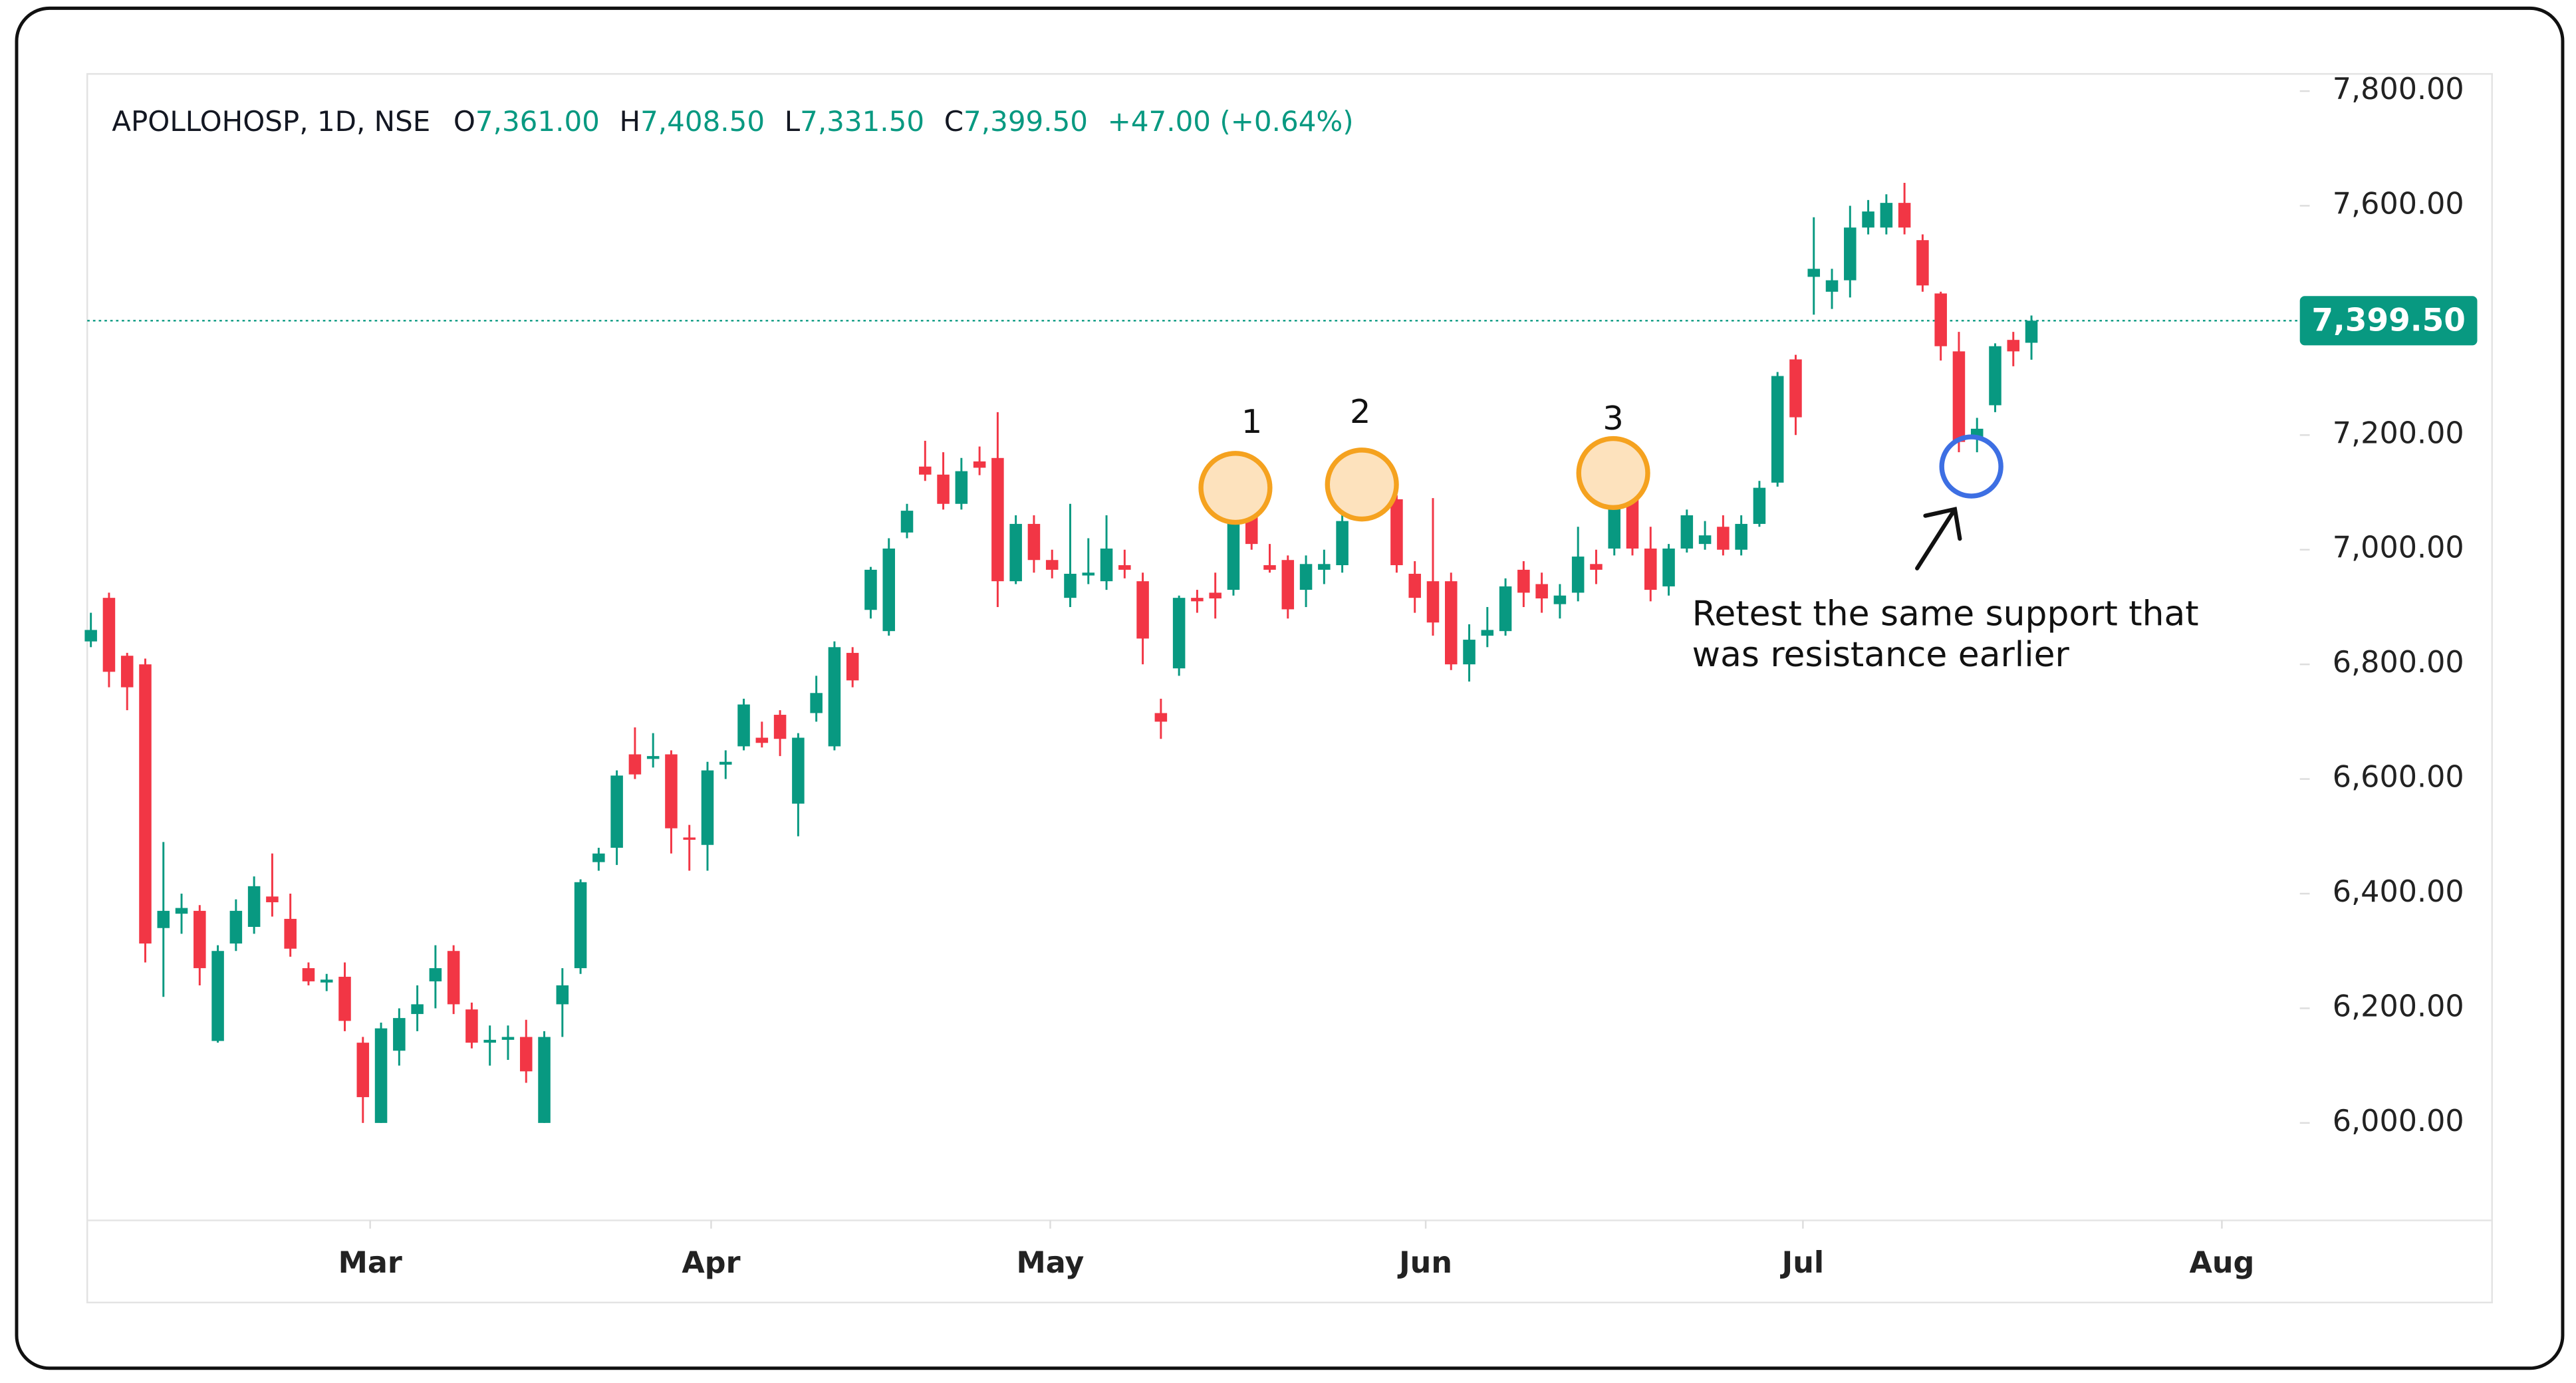 This screenshot has height=1383, width=2576. Describe the element at coordinates (2398, 204) in the screenshot. I see `y-tick-label: 7,600.00` at that location.